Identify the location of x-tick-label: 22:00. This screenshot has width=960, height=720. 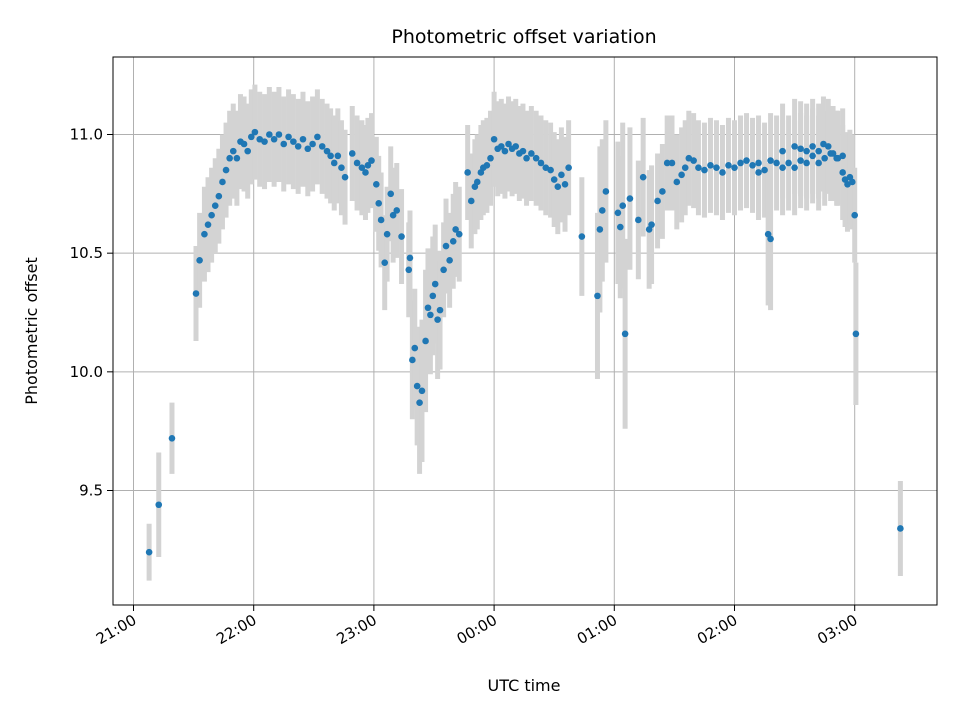
(236, 629).